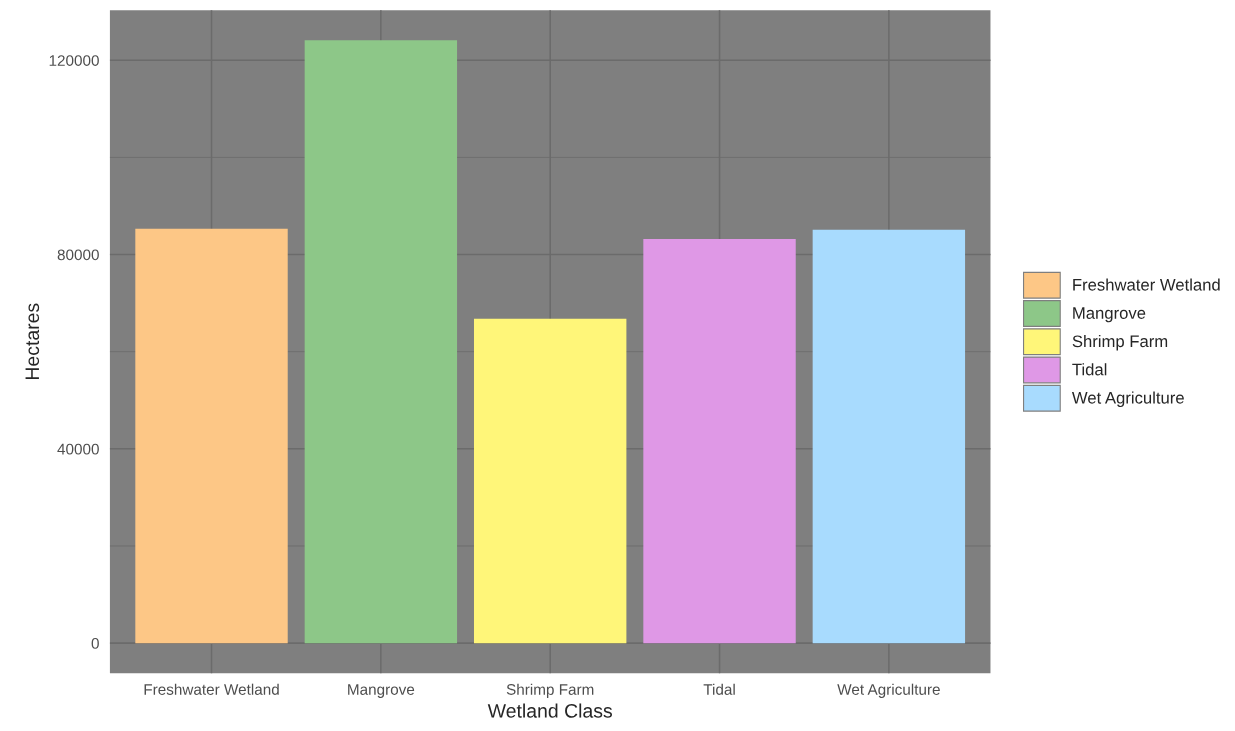  I want to click on y-tick-label: 40000, so click(78, 449).